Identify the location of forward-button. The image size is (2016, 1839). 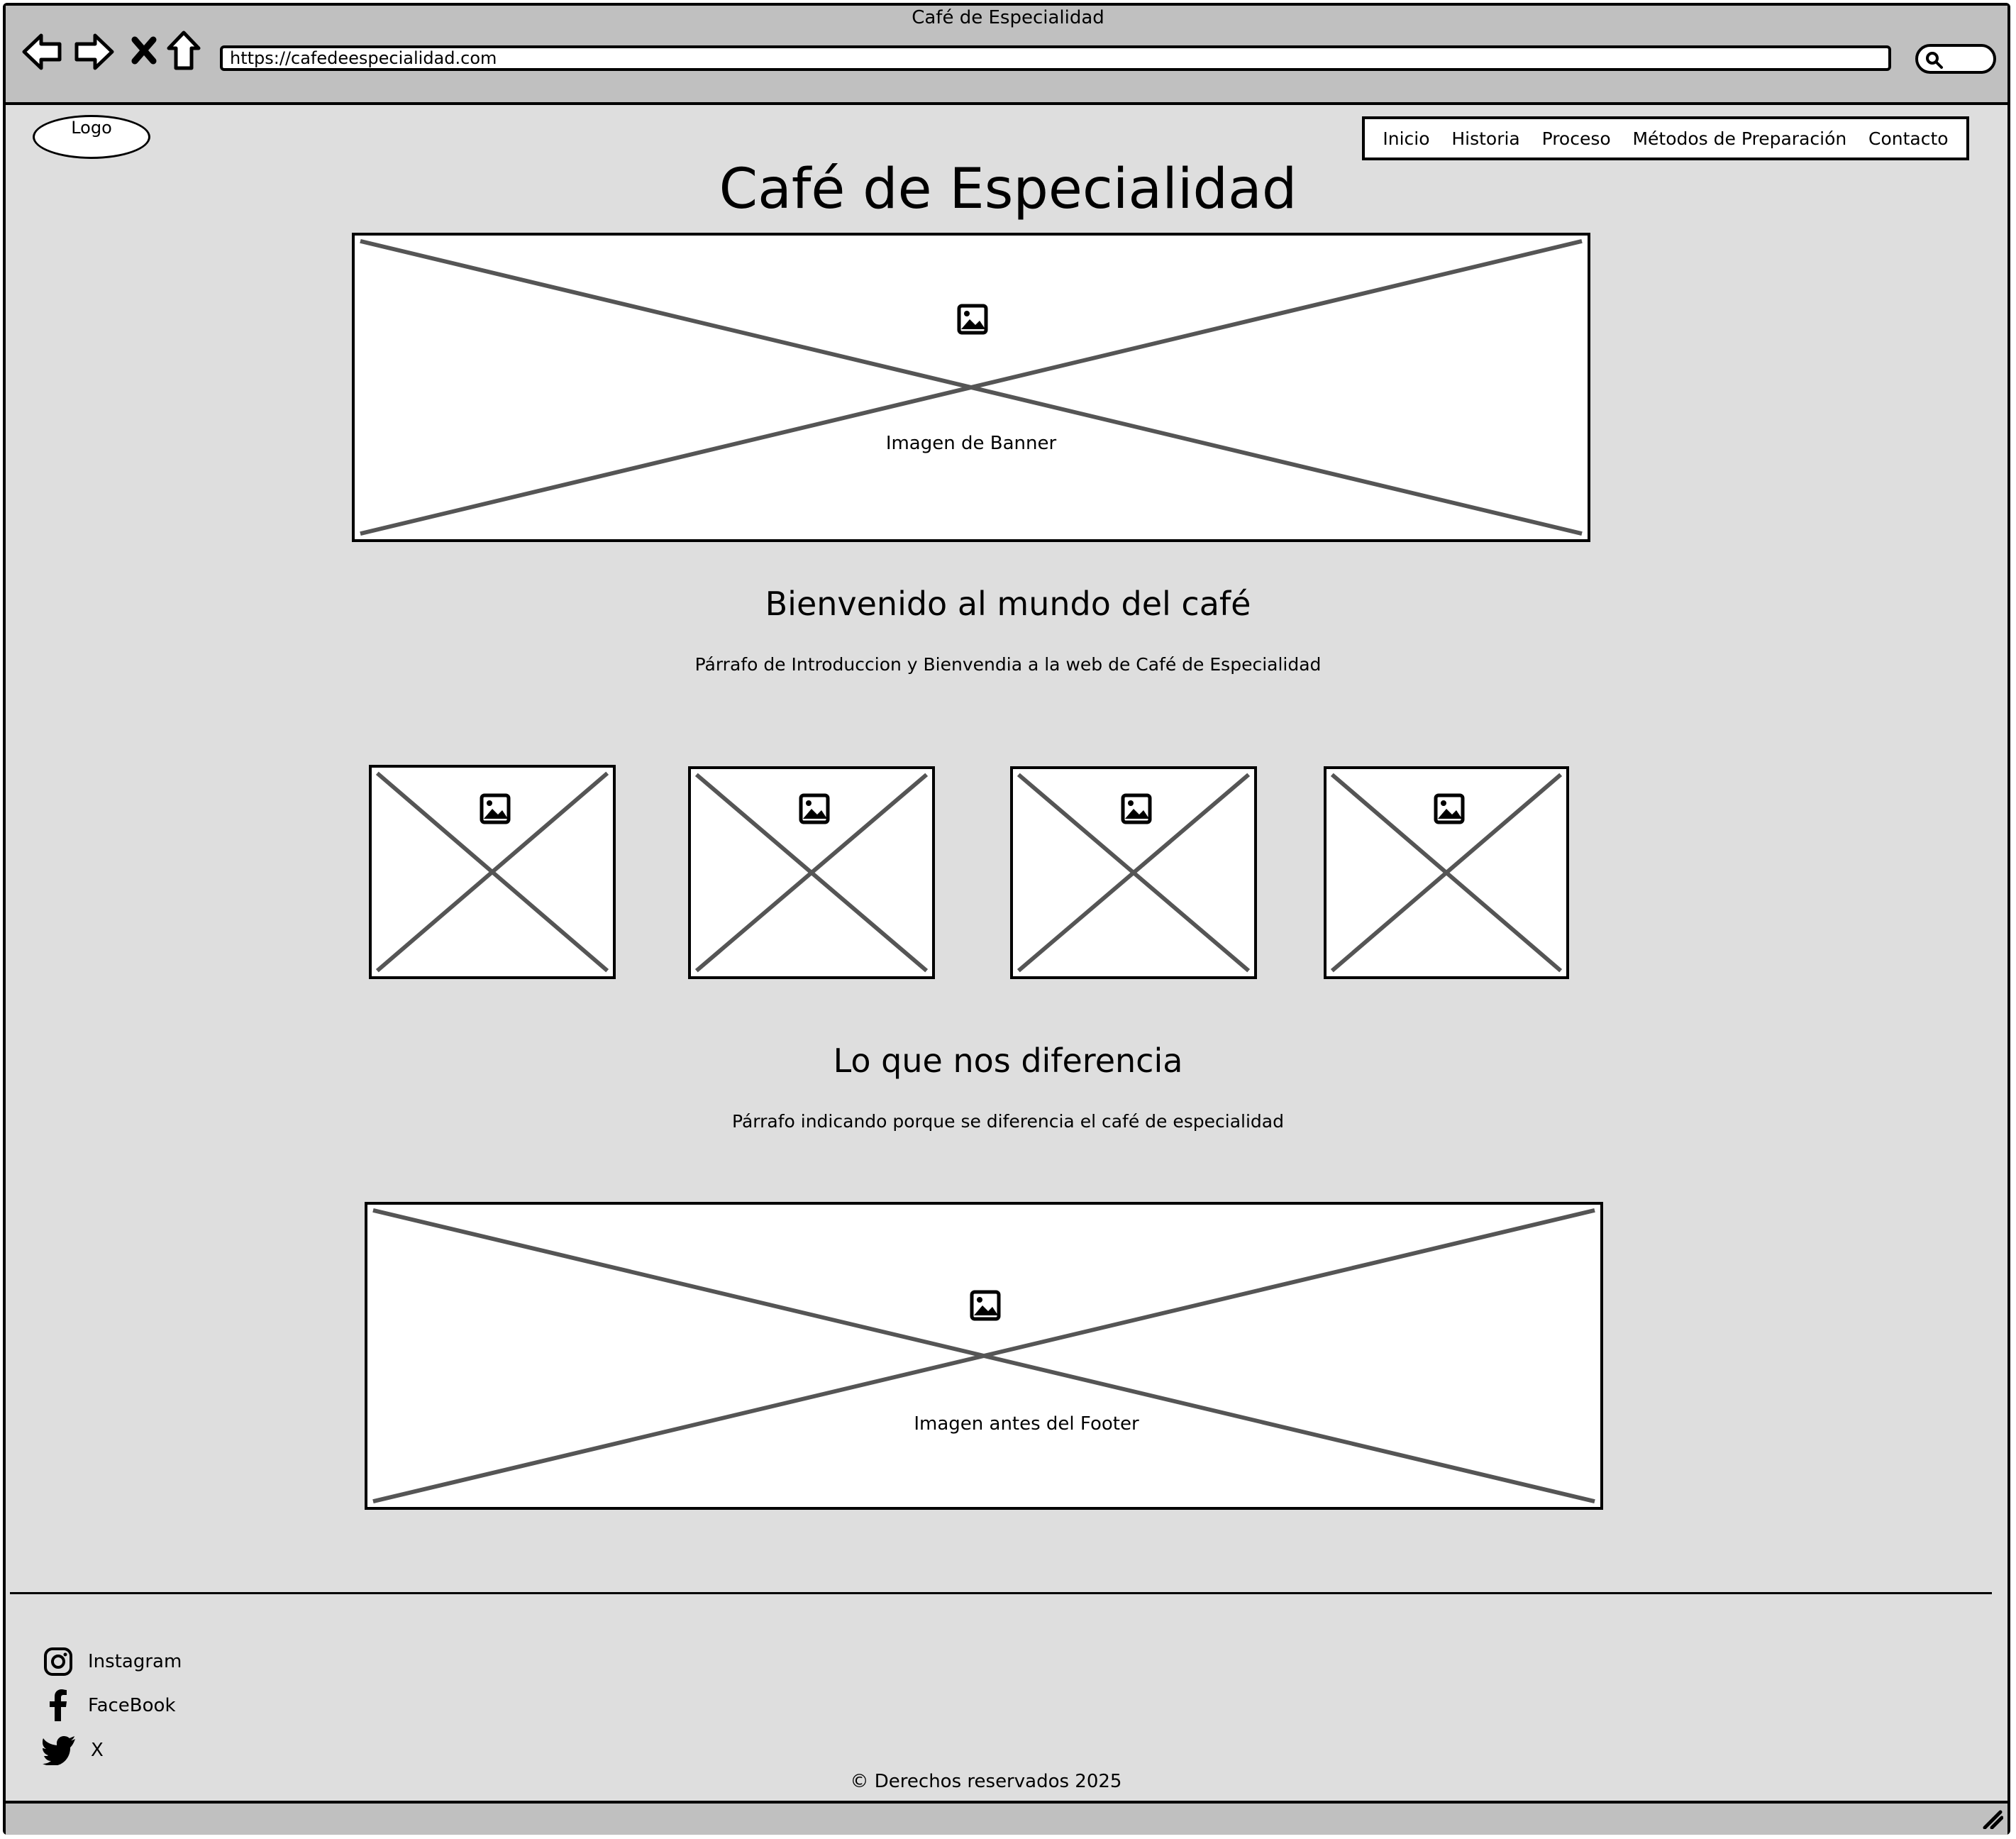
(94, 52).